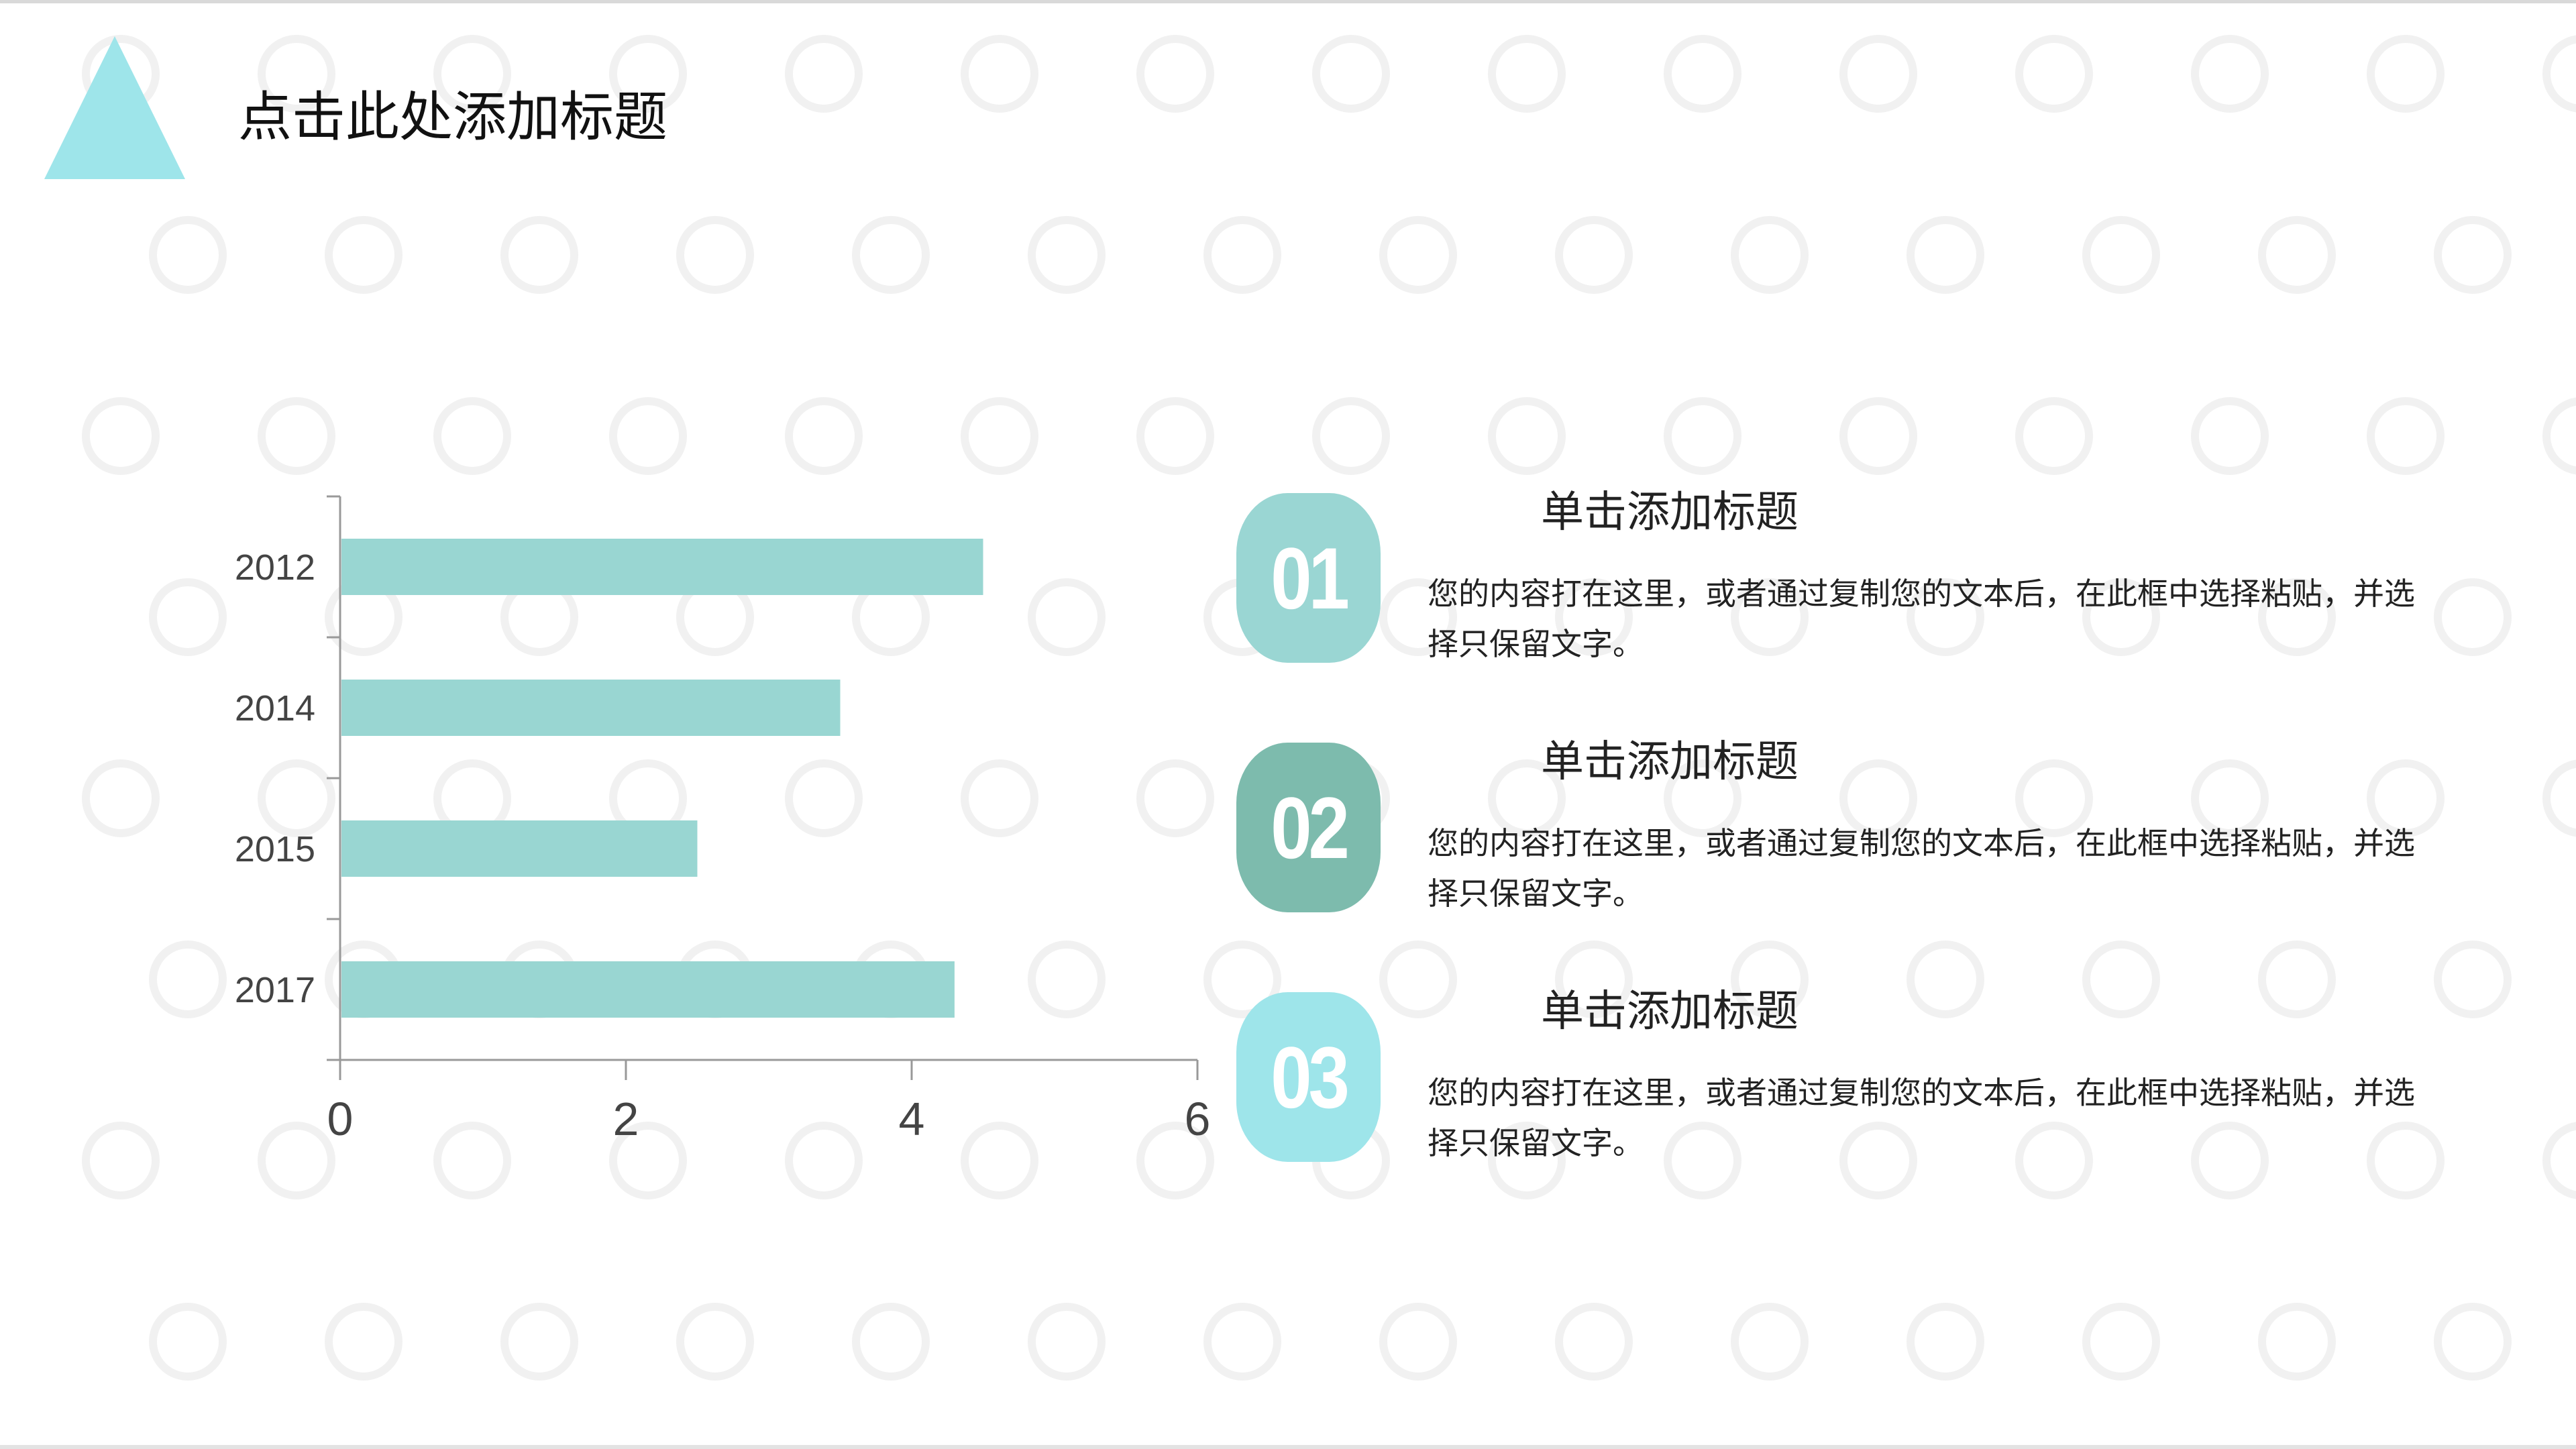 The width and height of the screenshot is (2576, 1449). I want to click on bar-2017, so click(648, 989).